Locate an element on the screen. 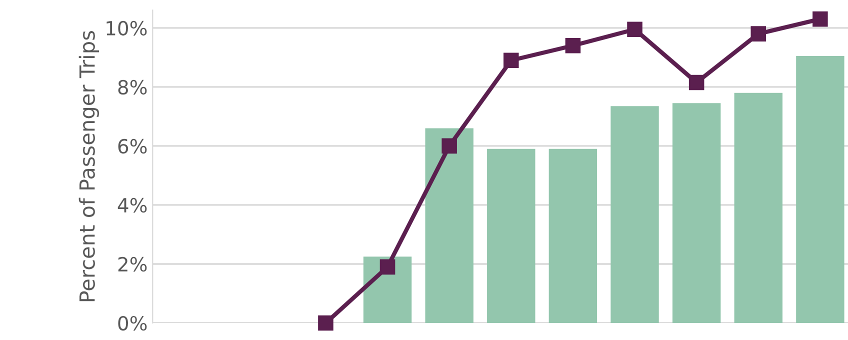  y-tick-label: 6% is located at coordinates (132, 146).